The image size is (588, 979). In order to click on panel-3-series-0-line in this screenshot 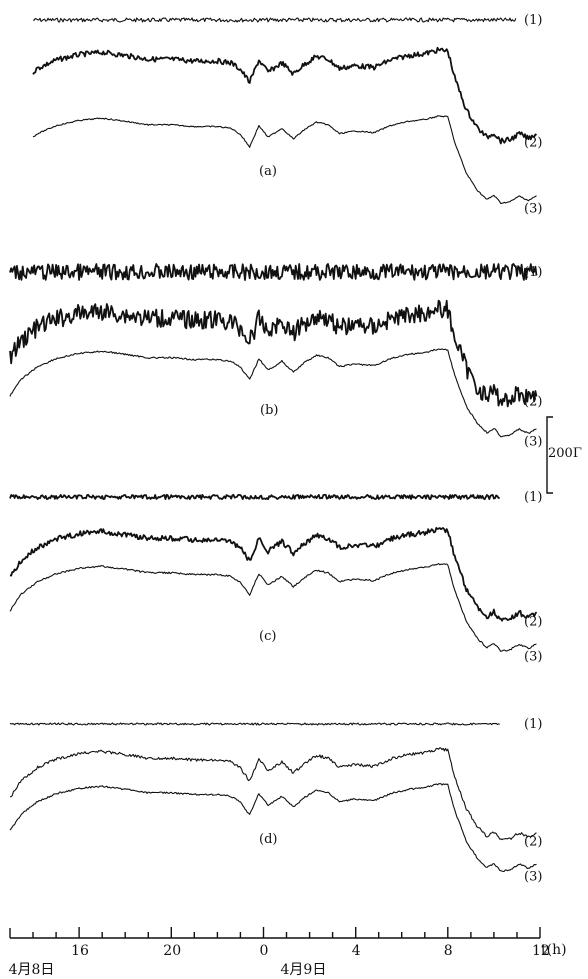, I will do `click(254, 724)`.